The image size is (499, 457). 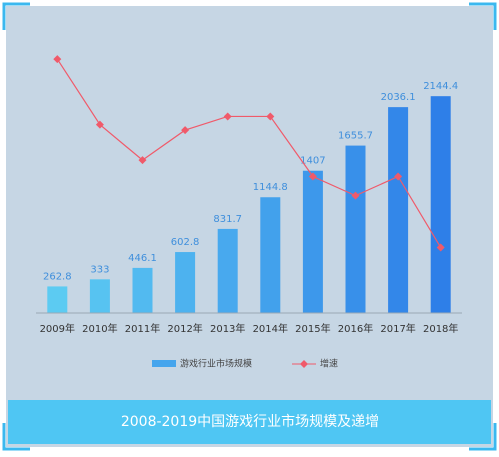 What do you see at coordinates (355, 328) in the screenshot?
I see `x-tick-label: 2016年` at bounding box center [355, 328].